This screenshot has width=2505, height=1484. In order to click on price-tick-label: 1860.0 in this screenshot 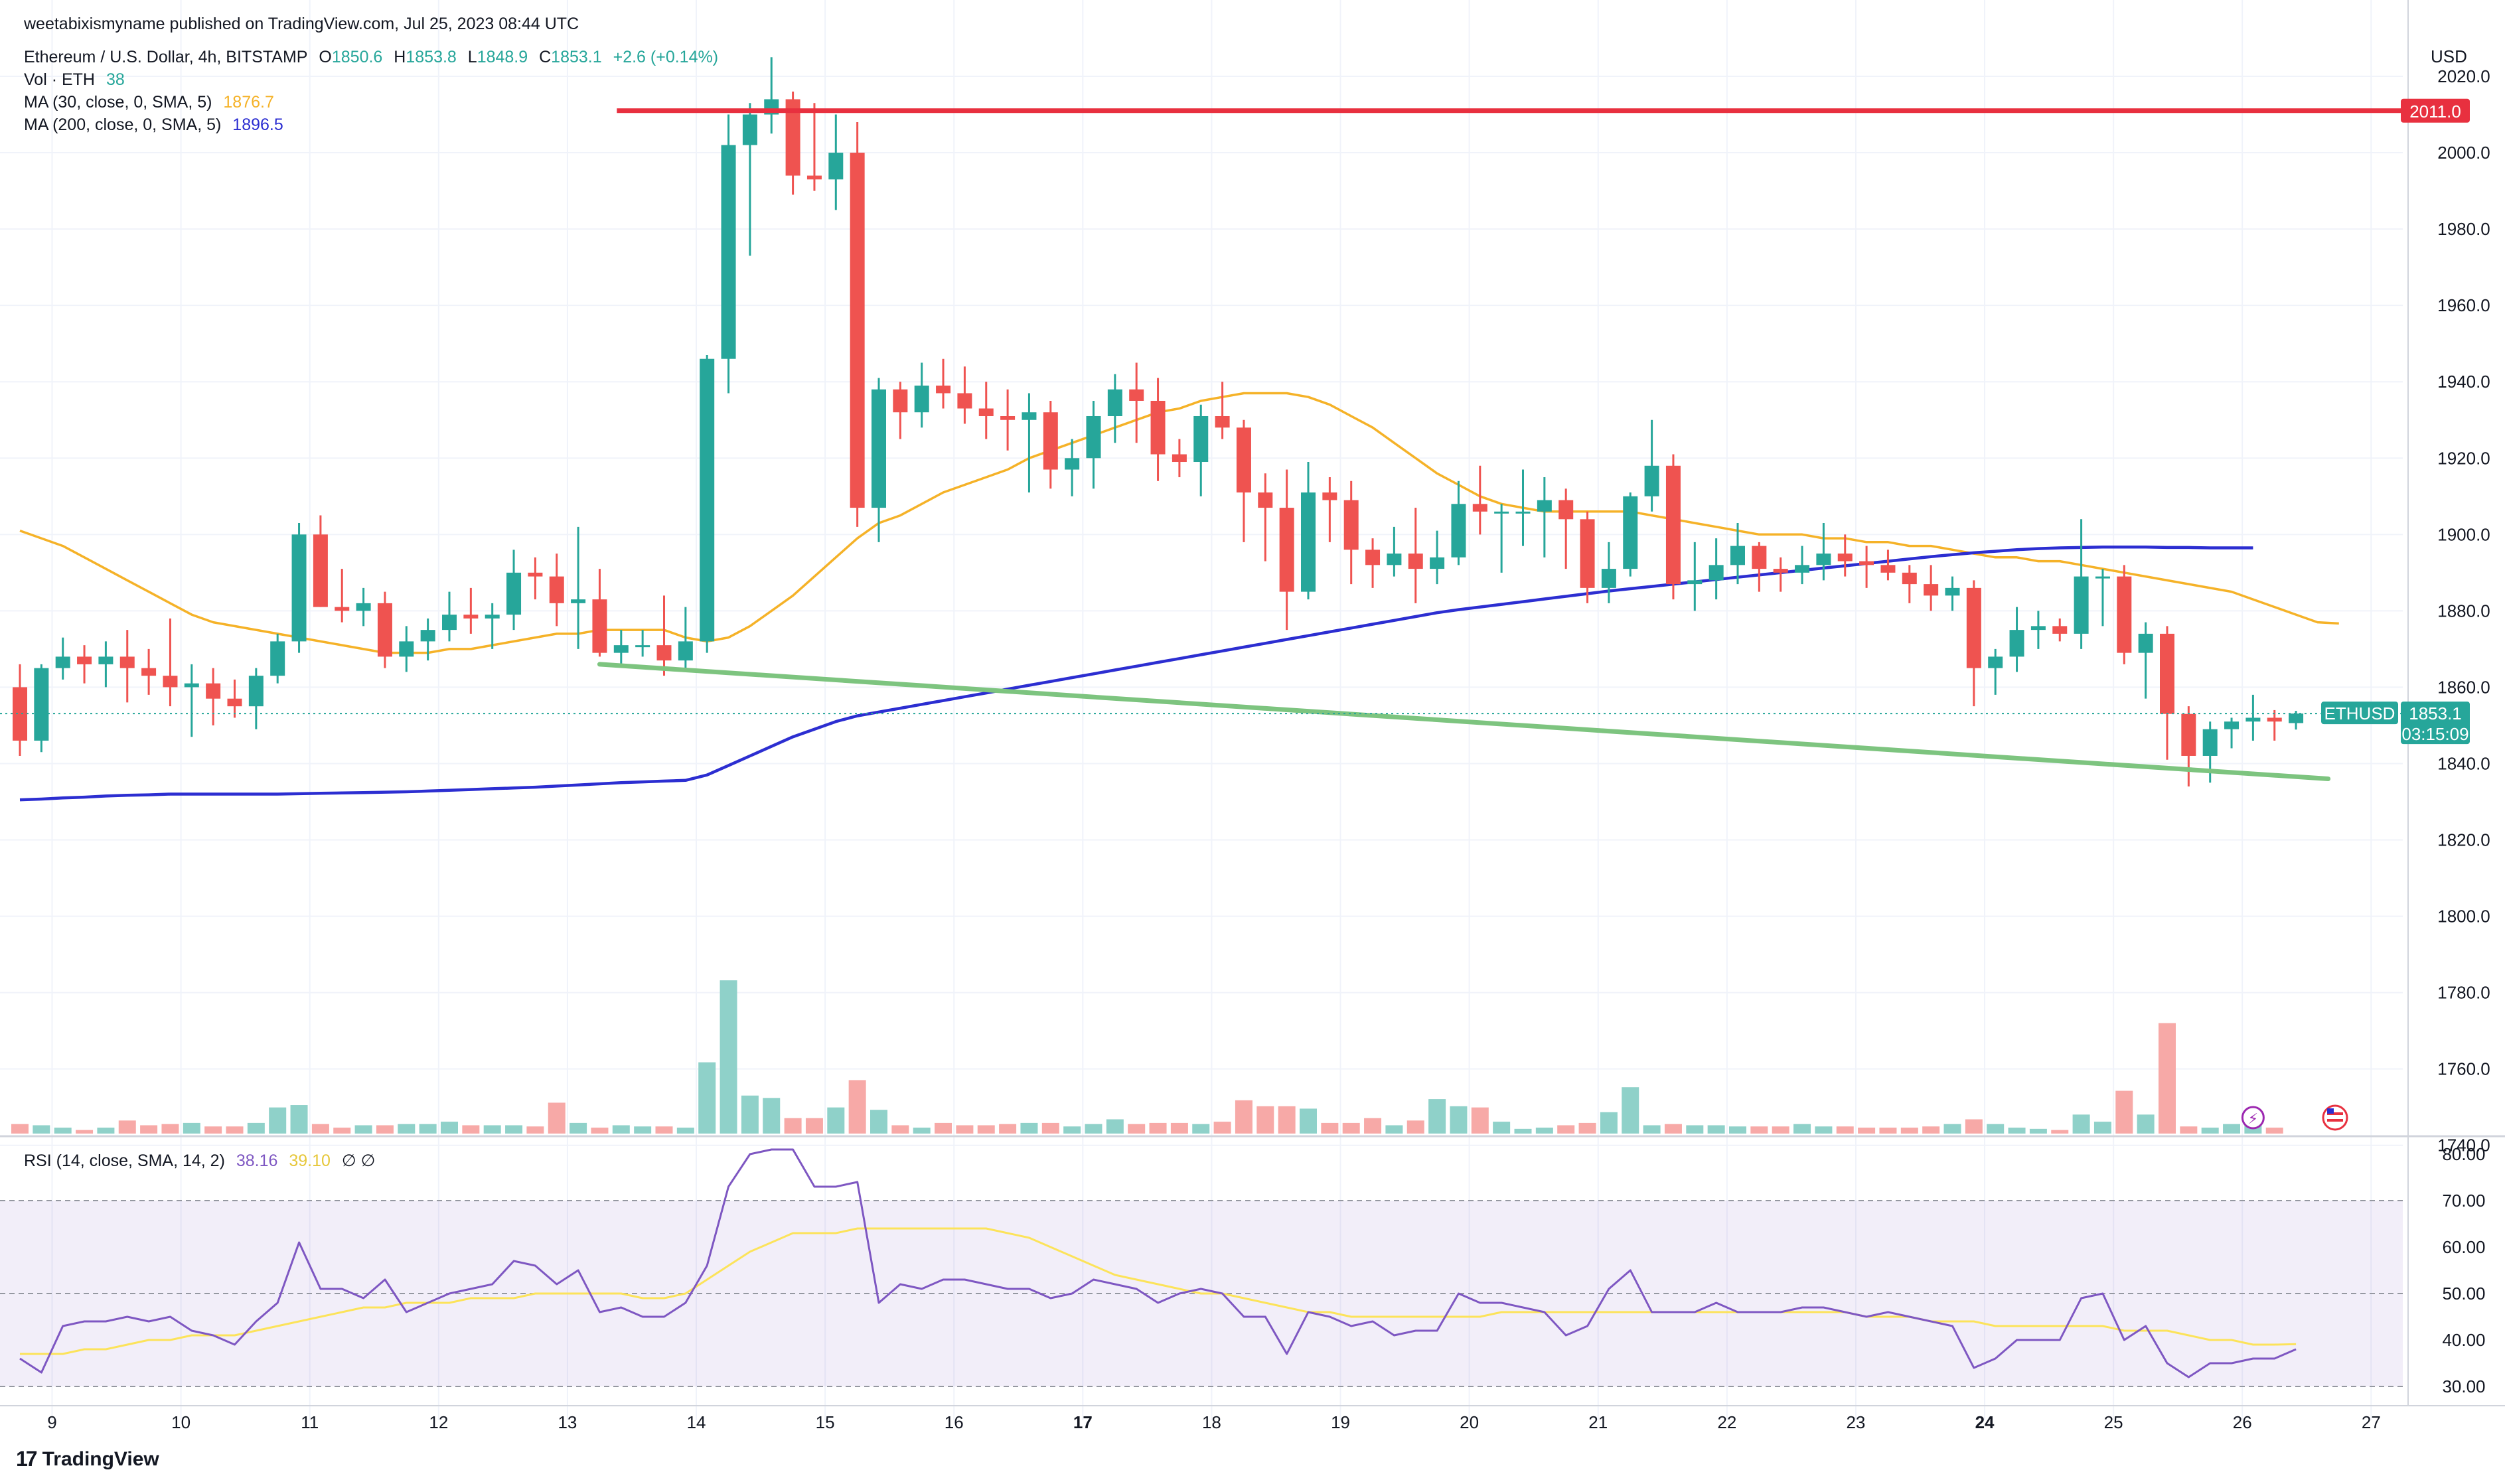, I will do `click(2463, 687)`.